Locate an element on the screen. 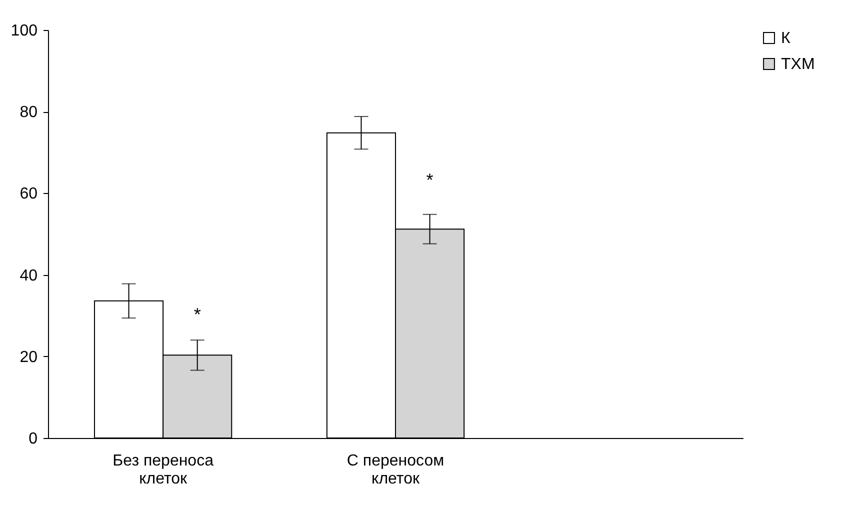 This screenshot has height=520, width=857. legend-label: К is located at coordinates (786, 38).